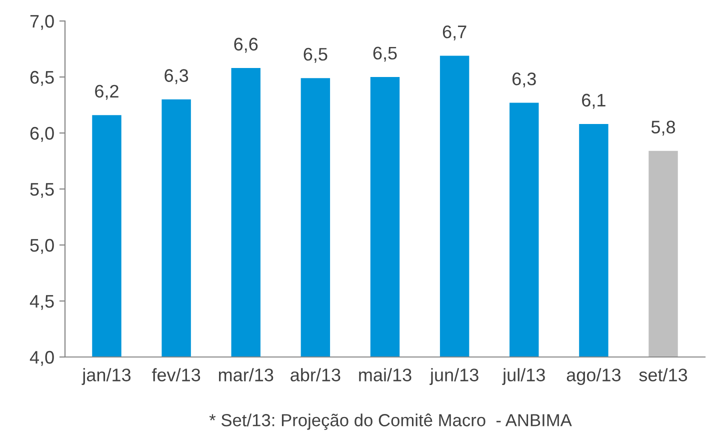  What do you see at coordinates (385, 375) in the screenshot?
I see `x-tick-label: mai/13` at bounding box center [385, 375].